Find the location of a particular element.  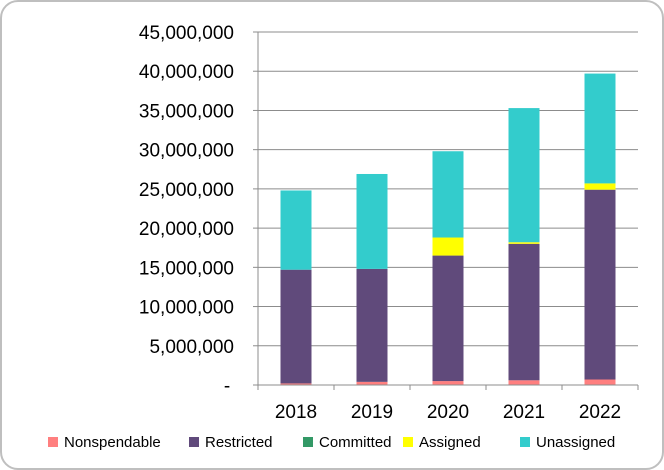

x-tick-label-2019: 2019 is located at coordinates (372, 412).